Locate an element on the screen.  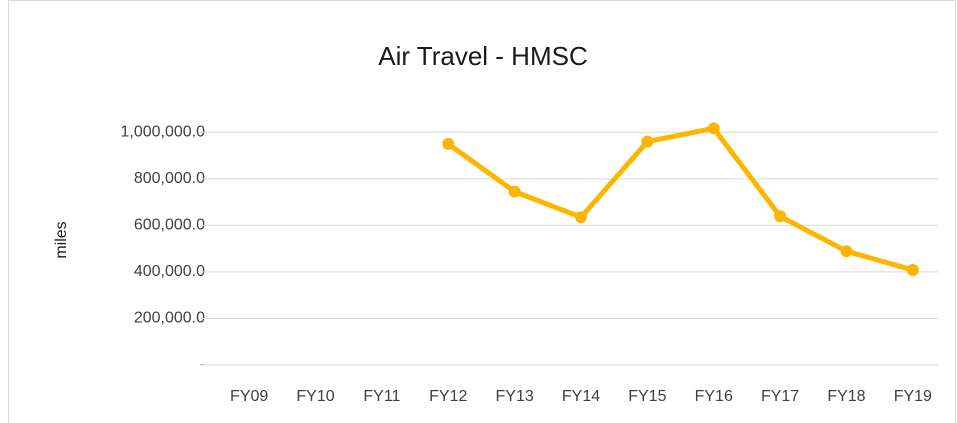
x-tick-label: FY09 is located at coordinates (249, 396).